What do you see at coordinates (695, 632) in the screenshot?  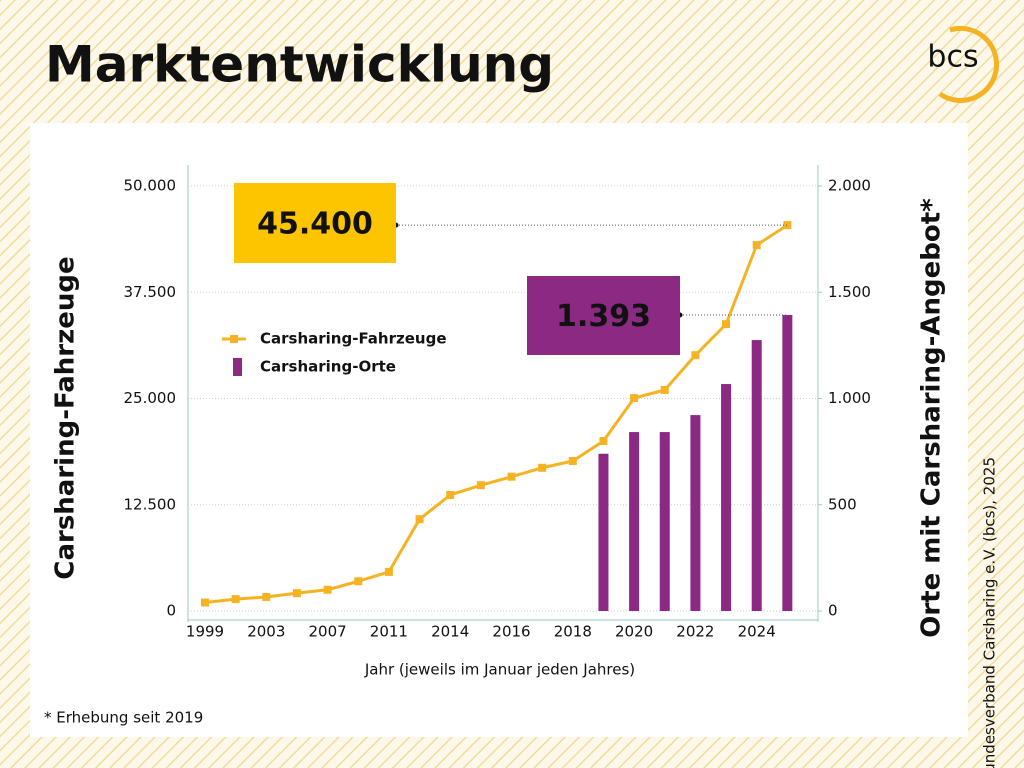 I see `x-tick-label: 2022` at bounding box center [695, 632].